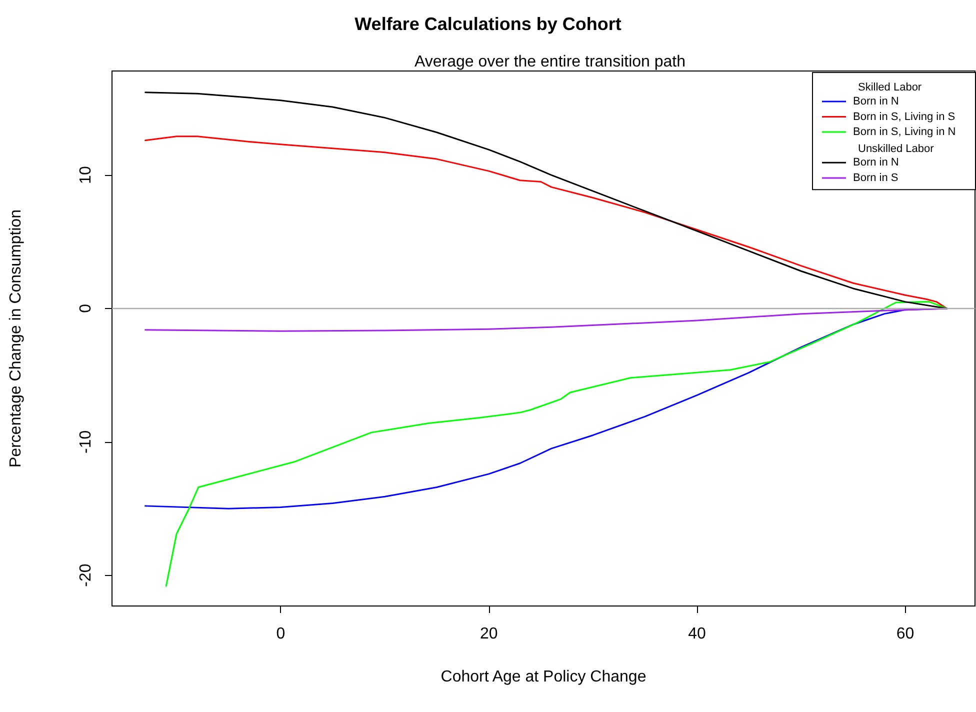  I want to click on y-tick-label: 0, so click(86, 308).